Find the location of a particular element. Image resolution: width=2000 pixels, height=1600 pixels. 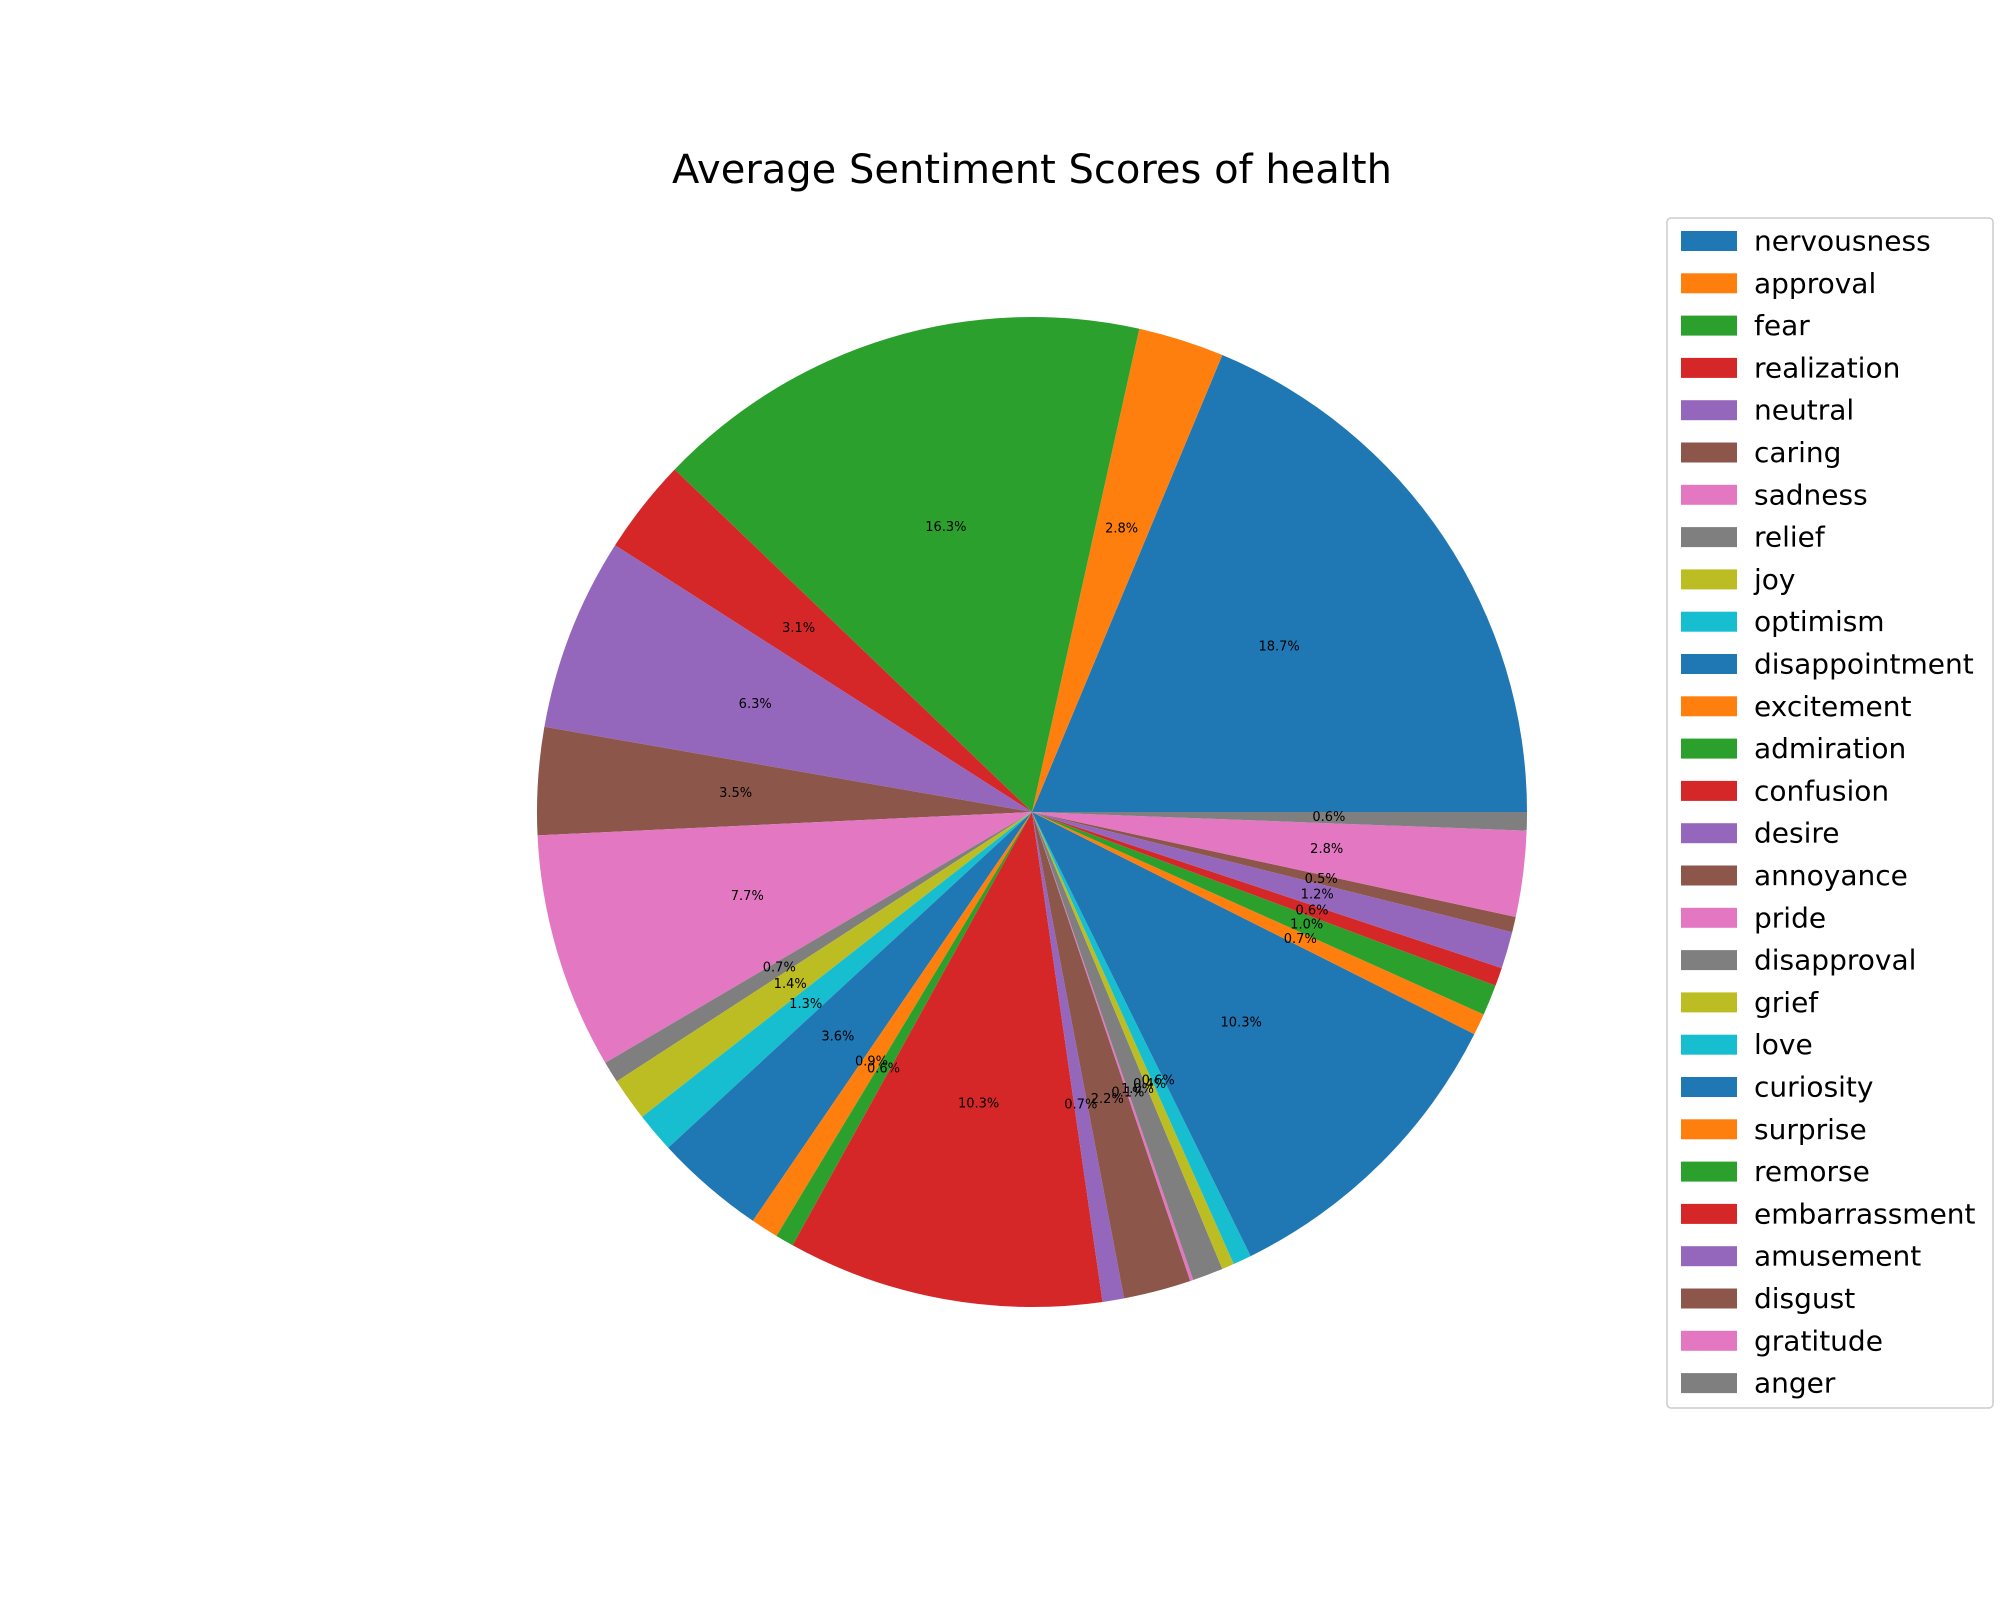

legend-item-excitement: excitement is located at coordinates (1796, 706).